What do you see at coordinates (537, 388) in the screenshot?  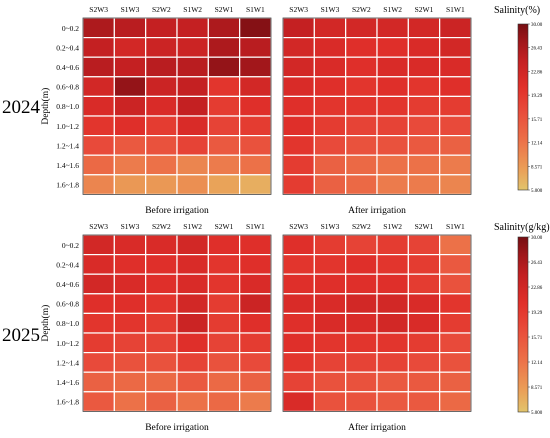 I see `colorbar-tick-label: 8.571` at bounding box center [537, 388].